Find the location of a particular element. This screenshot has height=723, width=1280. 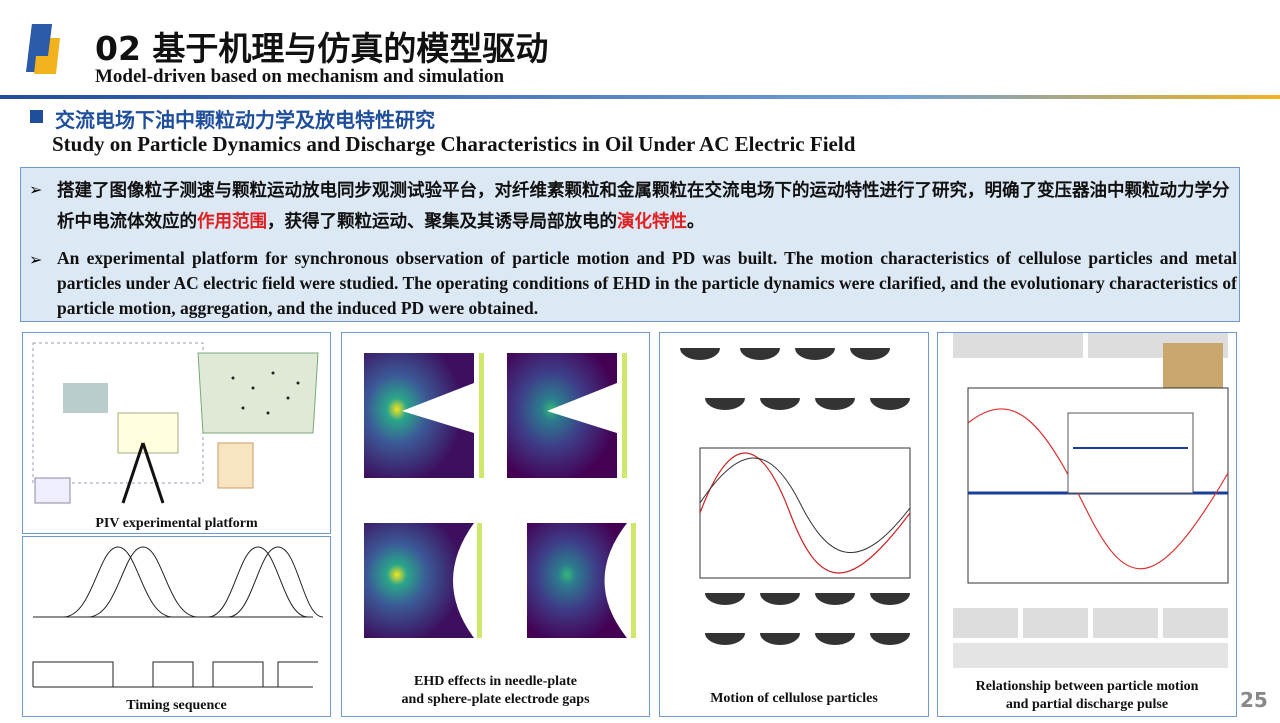

caption-line: and partial discharge pulse is located at coordinates (1087, 704).